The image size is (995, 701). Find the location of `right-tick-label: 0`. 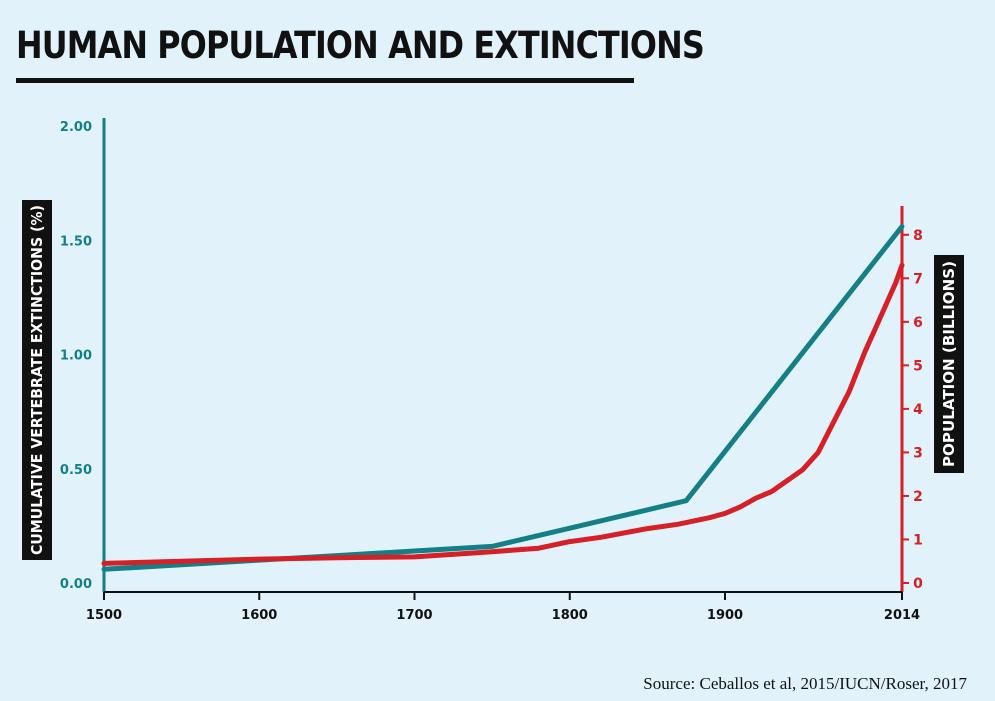

right-tick-label: 0 is located at coordinates (918, 584).